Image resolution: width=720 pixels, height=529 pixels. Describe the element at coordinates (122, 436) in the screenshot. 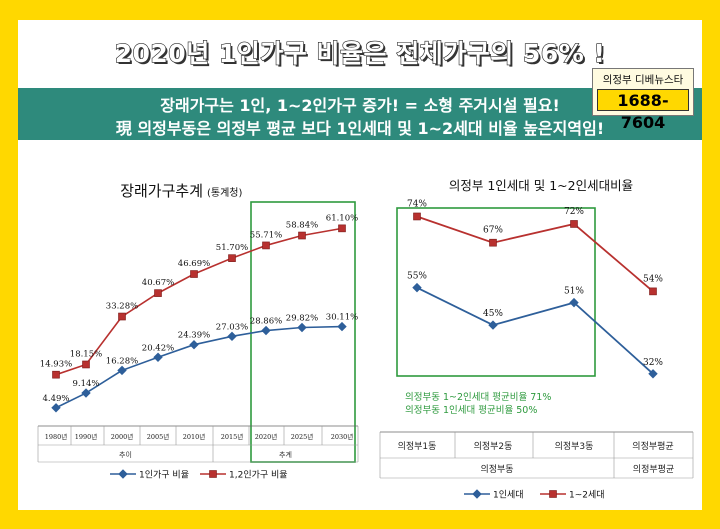

I see `chart1-x-tick-label: 2000년` at that location.